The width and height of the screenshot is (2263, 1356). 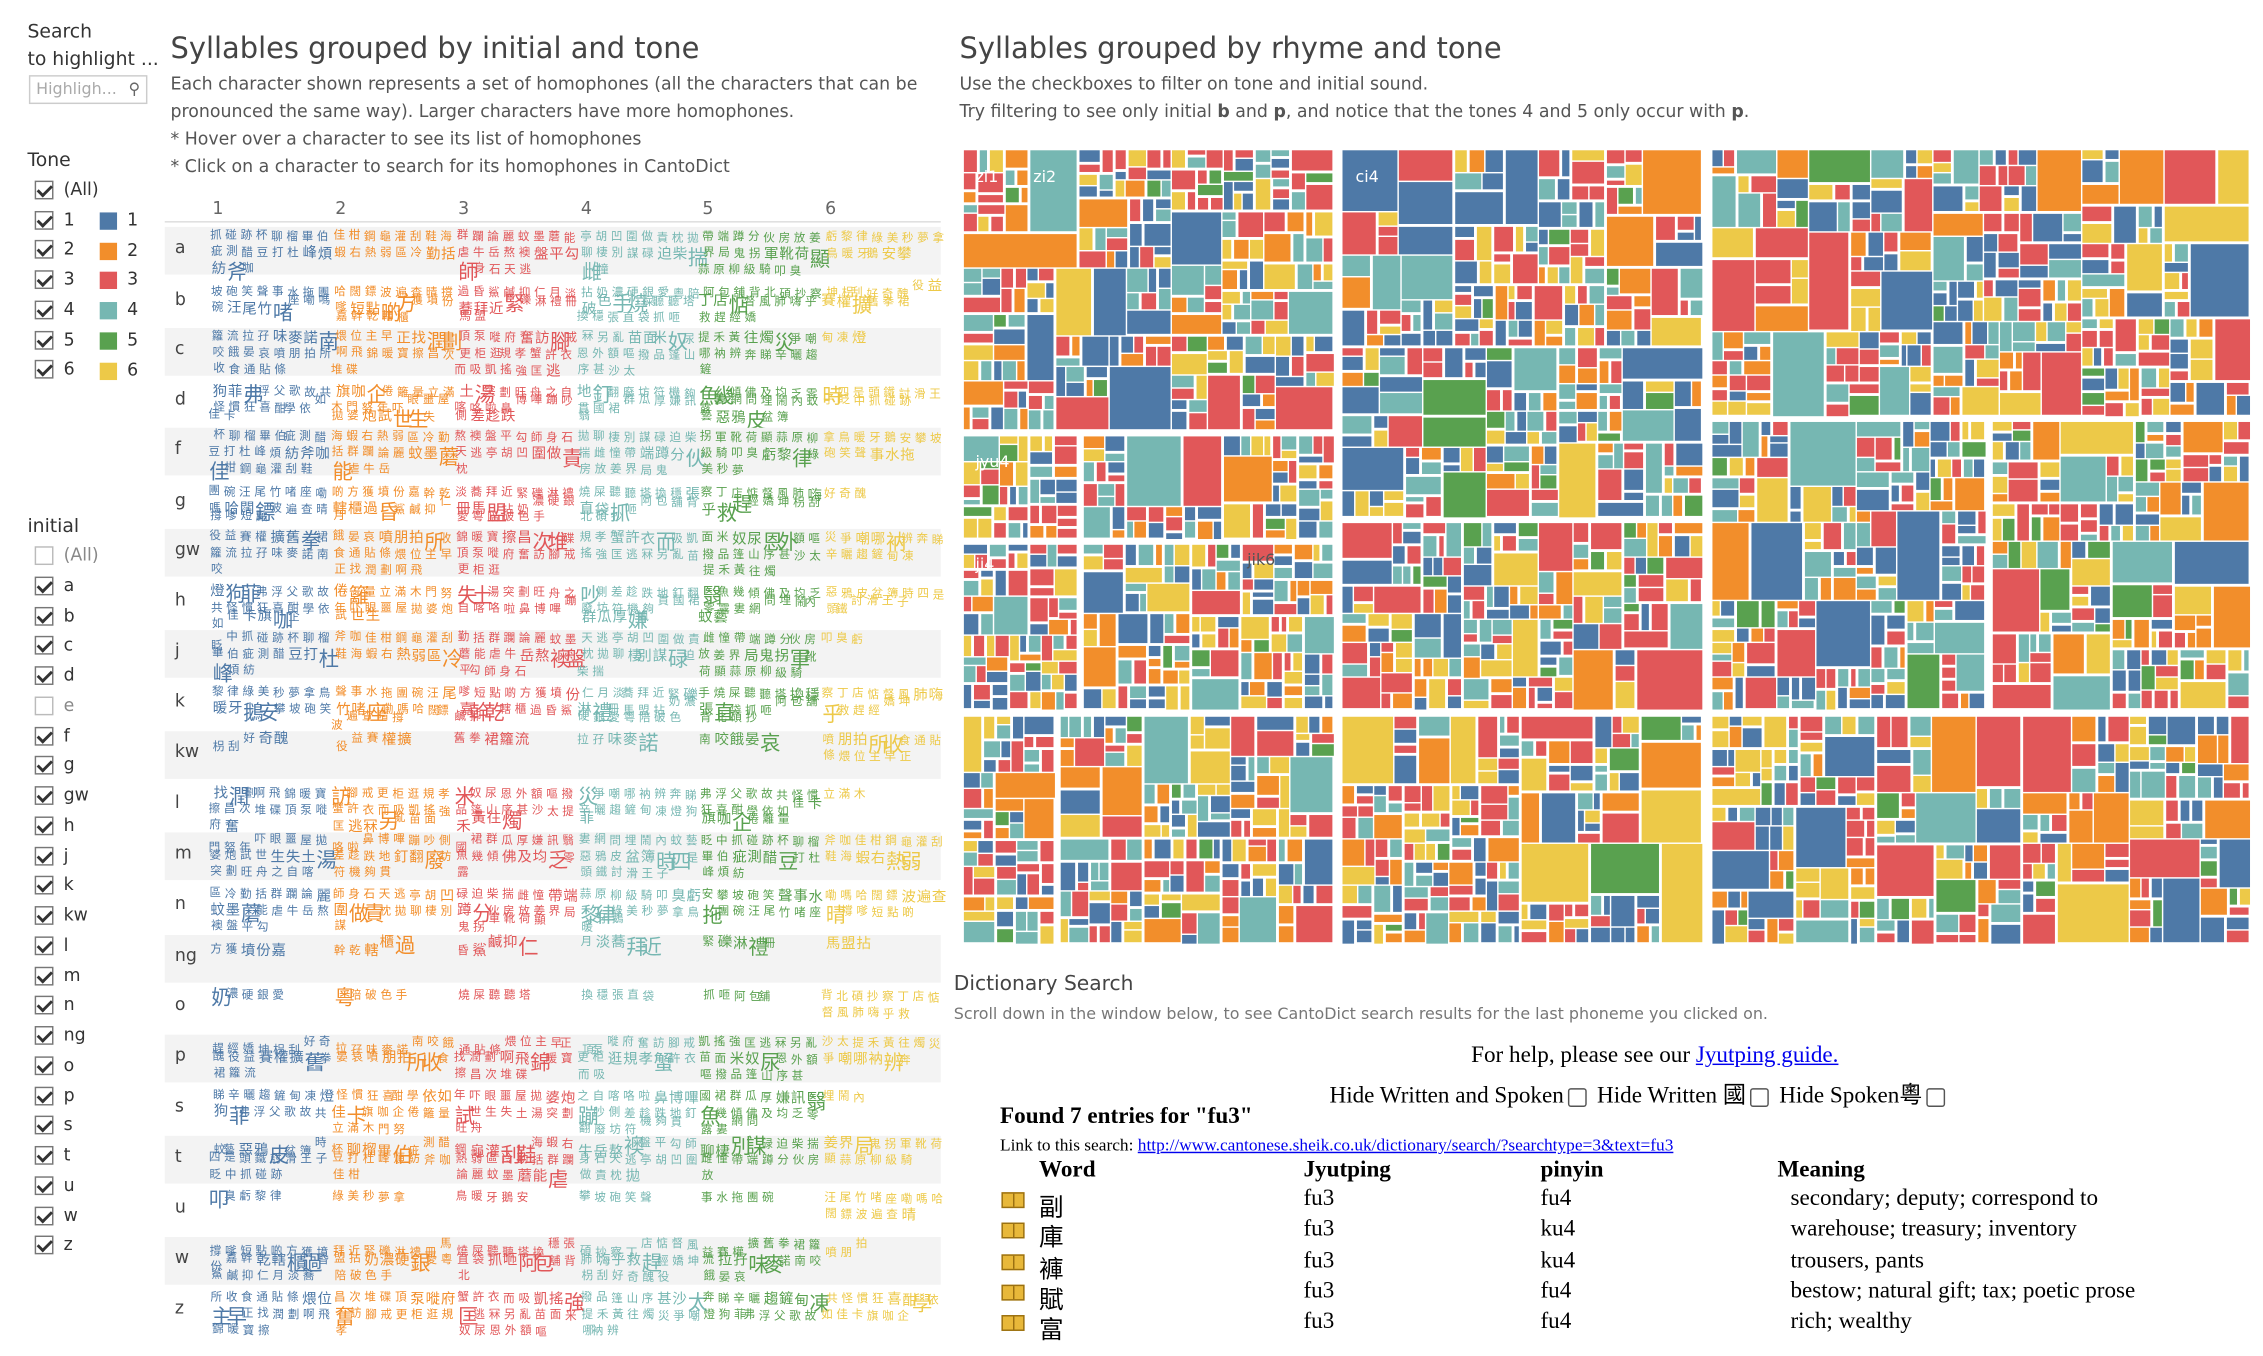 I want to click on homophone-glyph: 鬧, so click(x=782, y=401).